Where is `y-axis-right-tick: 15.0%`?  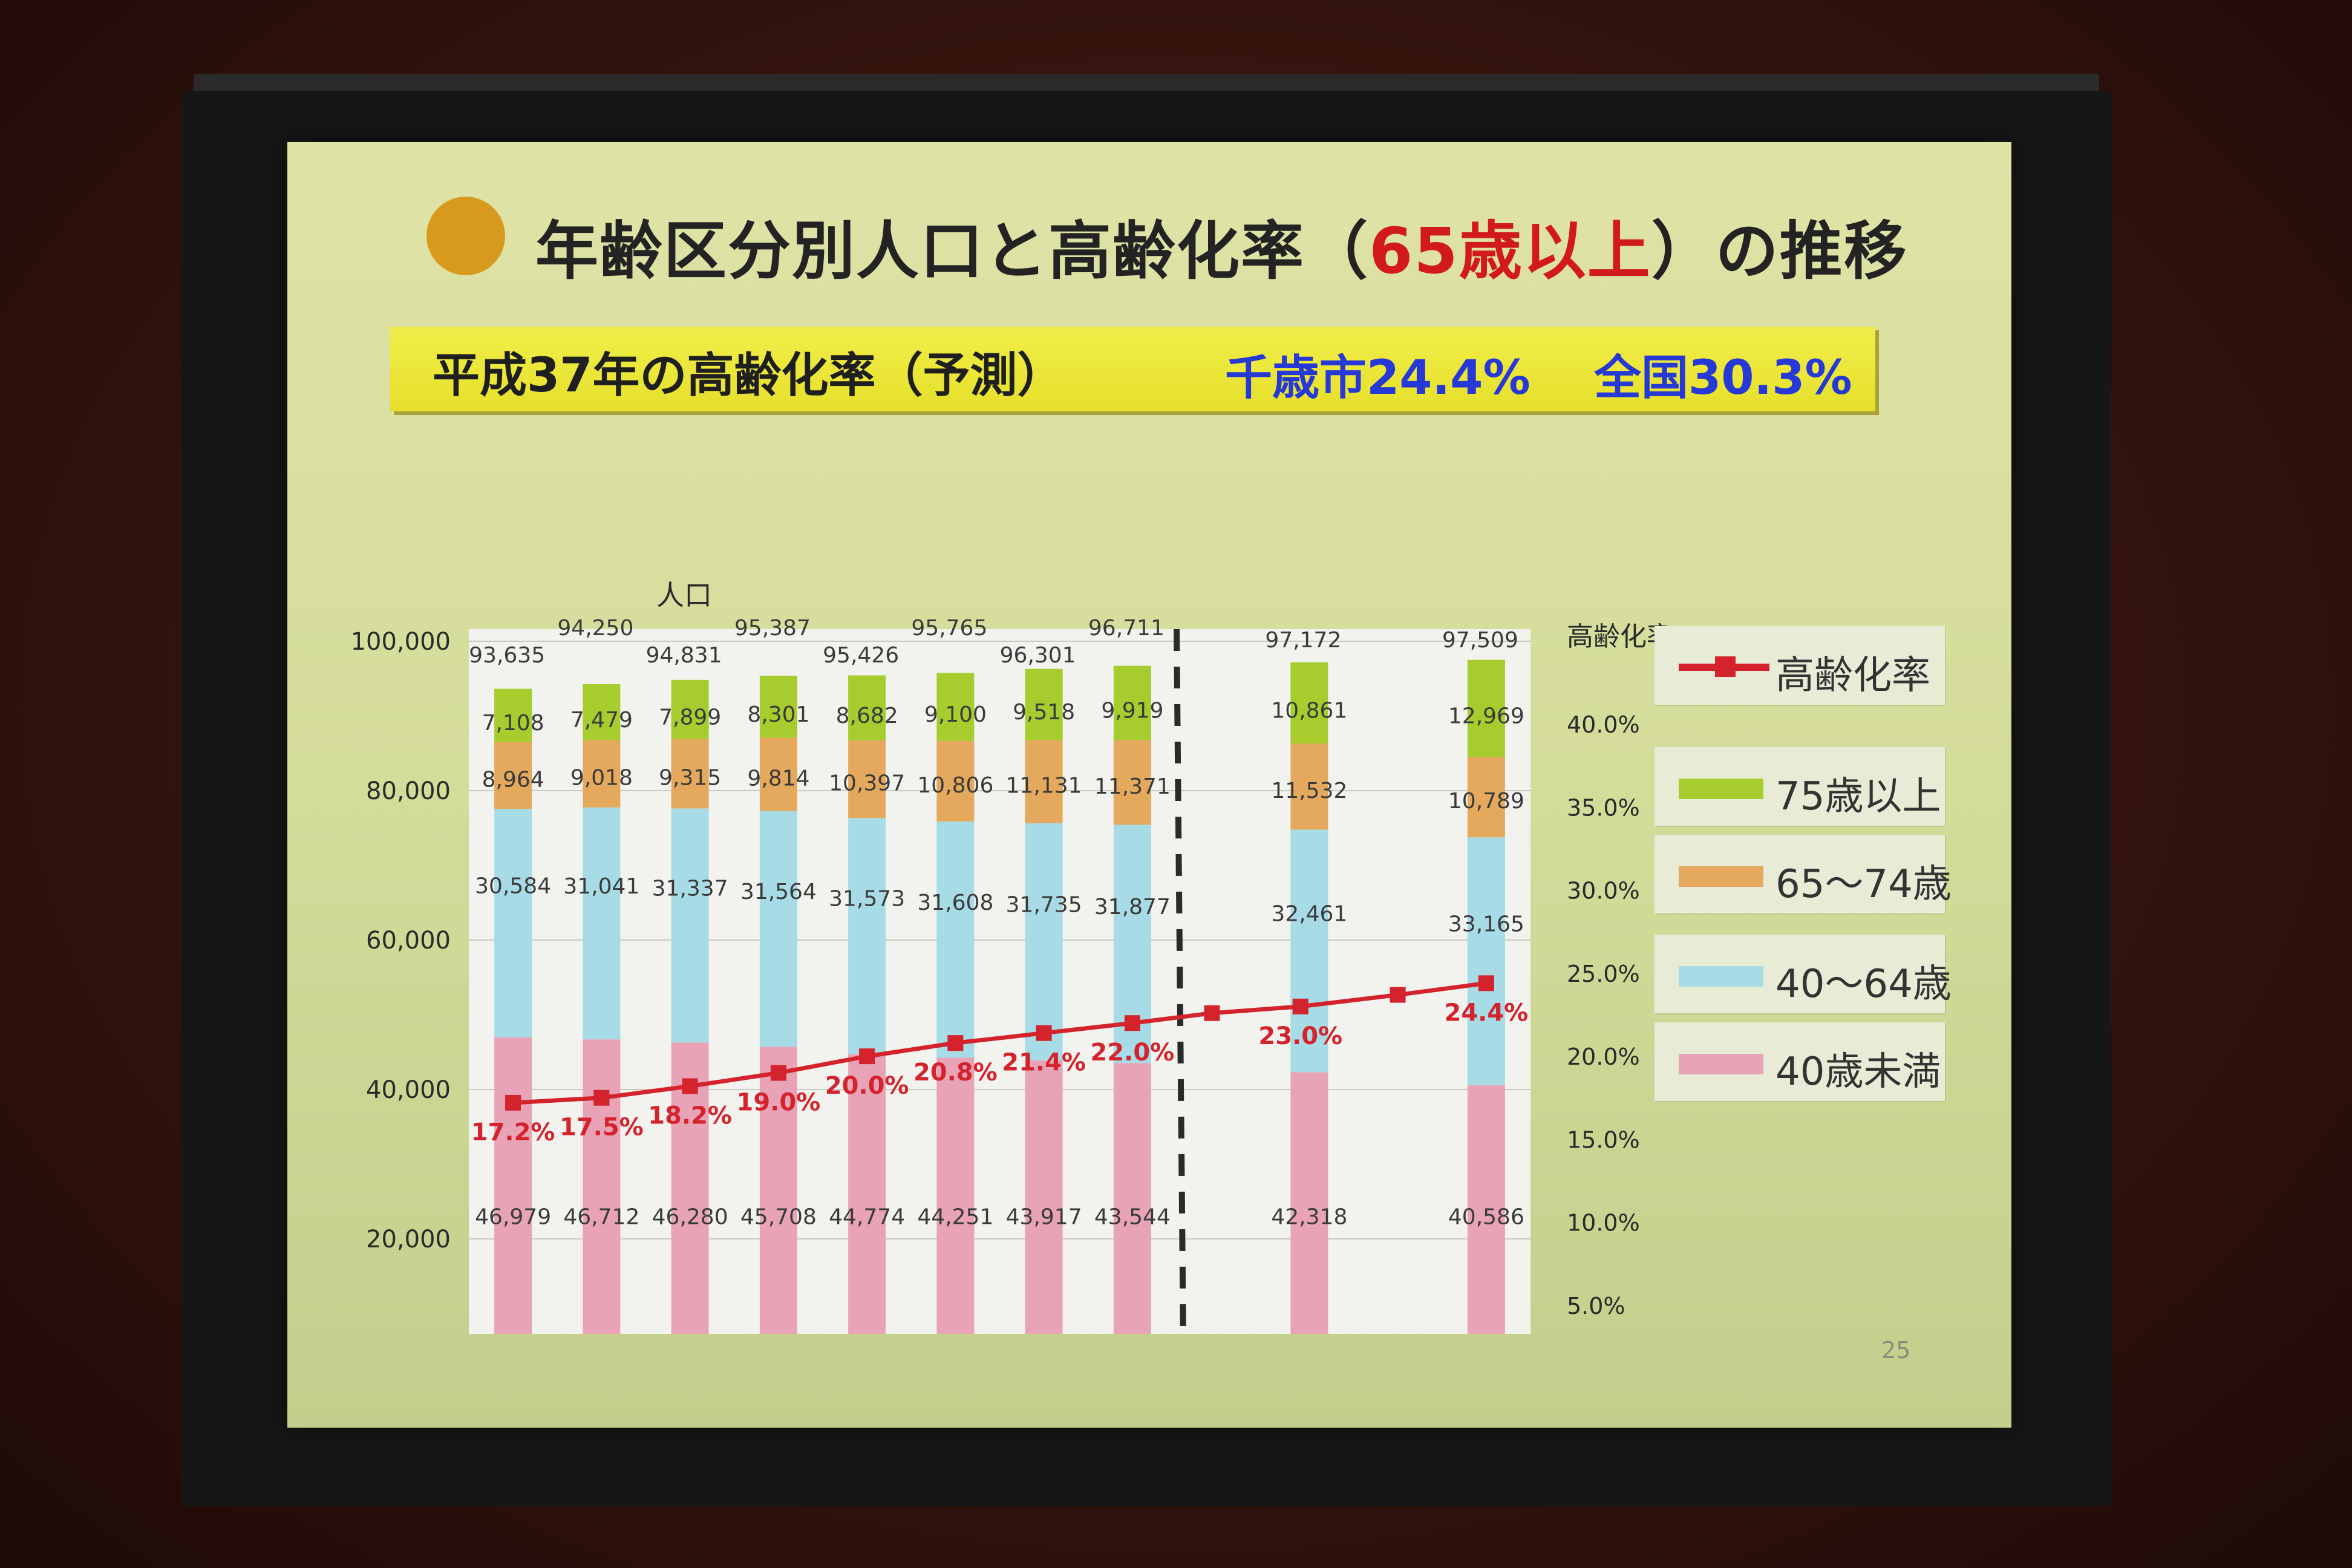
y-axis-right-tick: 15.0% is located at coordinates (1604, 1139).